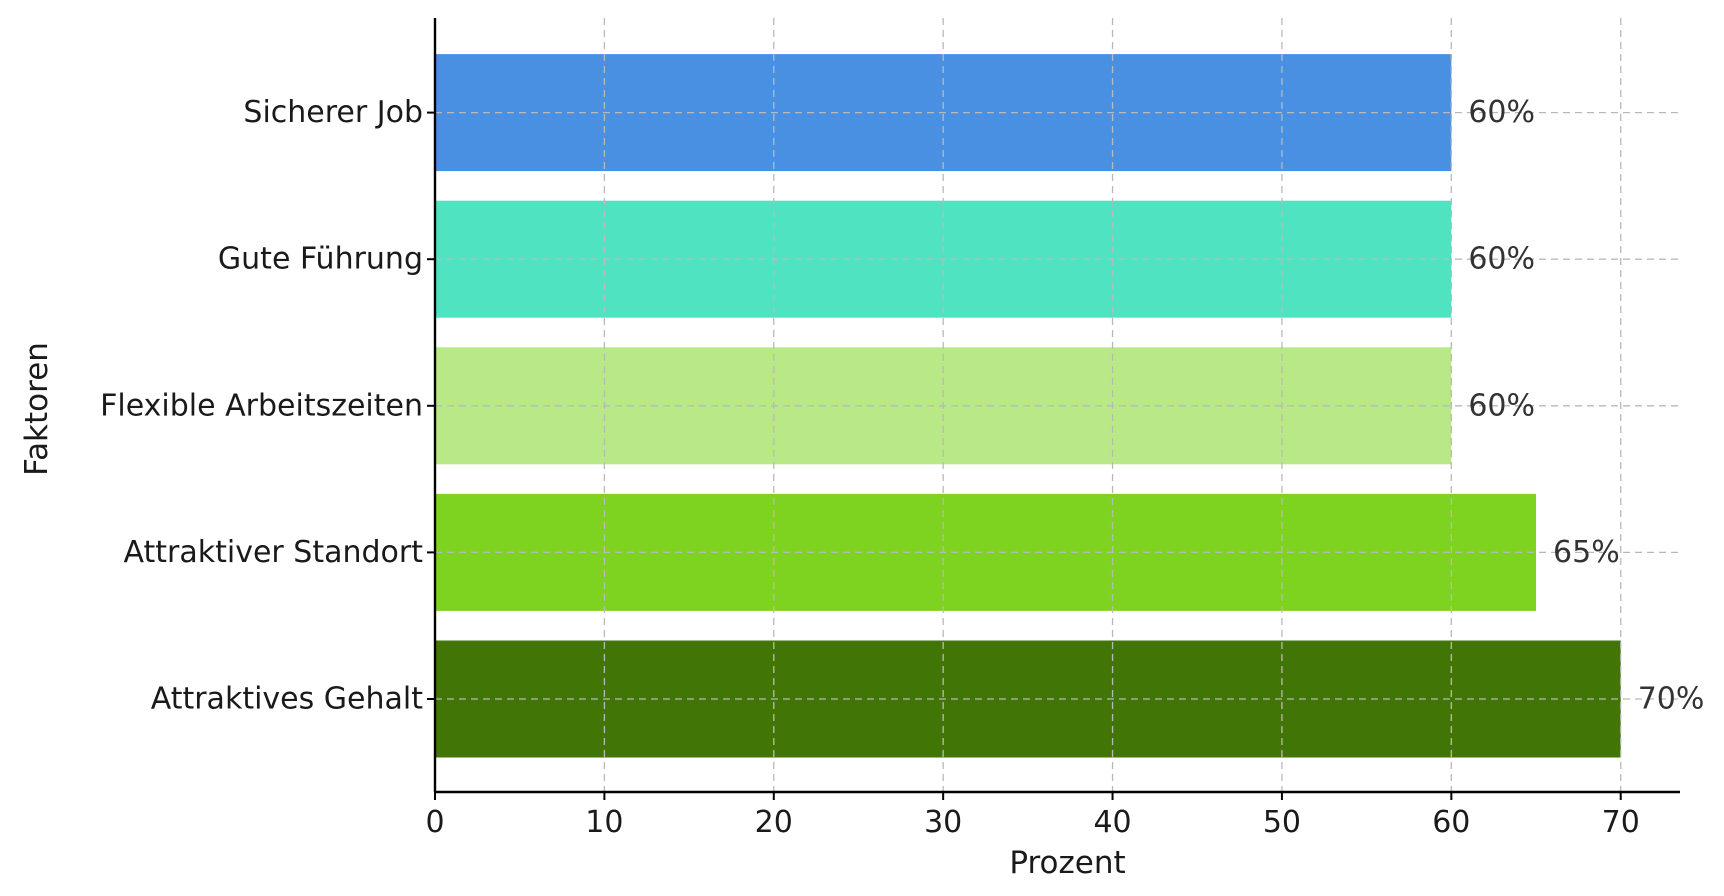 The height and width of the screenshot is (896, 1724). Describe the element at coordinates (1621, 822) in the screenshot. I see `x-tick-label: 70` at that location.